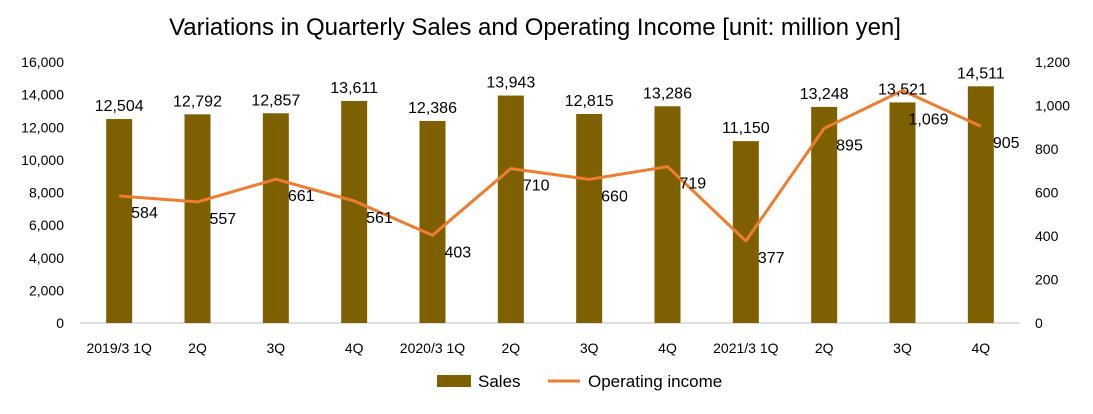  I want to click on y-right-tick-label: 1,200, so click(1052, 62).